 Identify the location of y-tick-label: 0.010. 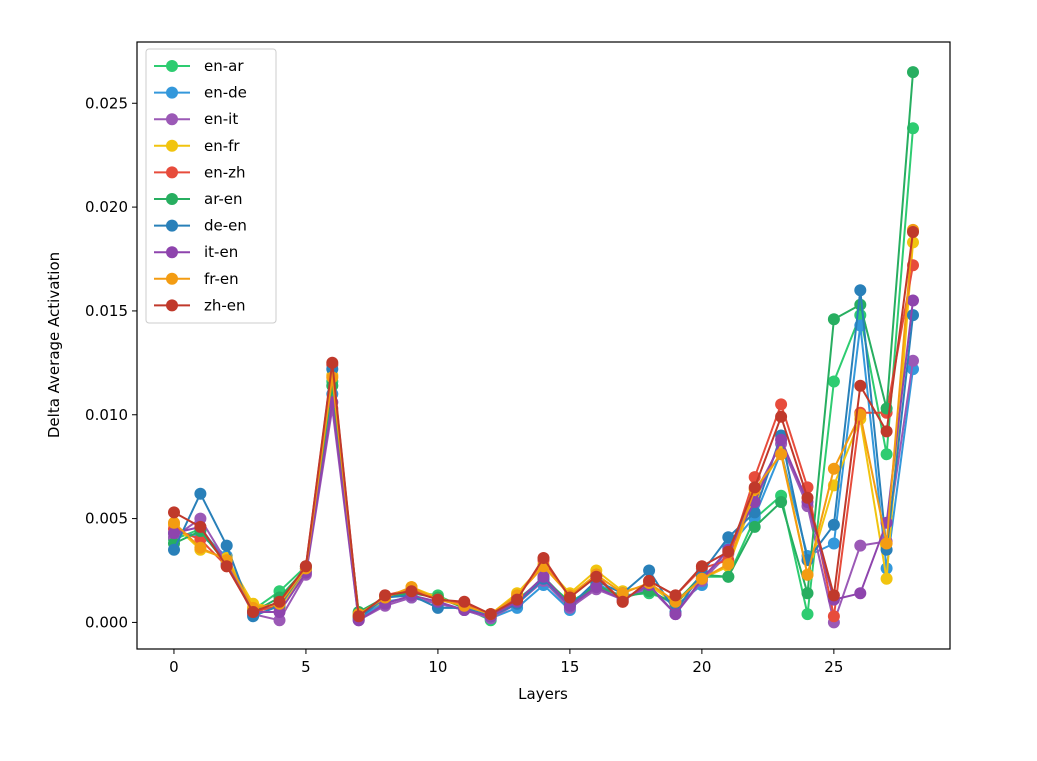
(106, 415).